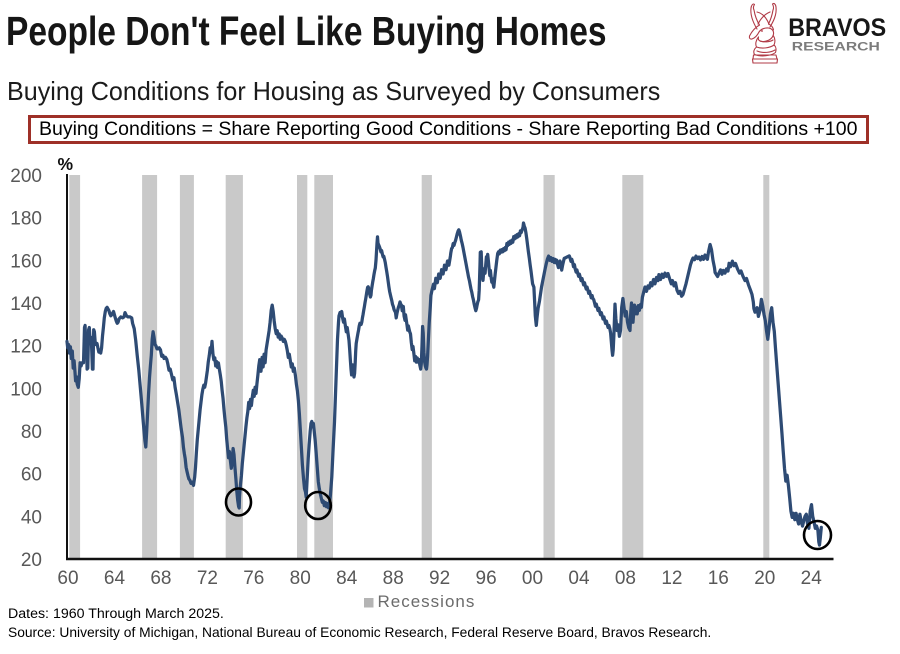 This screenshot has height=654, width=900. What do you see at coordinates (347, 578) in the screenshot?
I see `svg-text: 84` at bounding box center [347, 578].